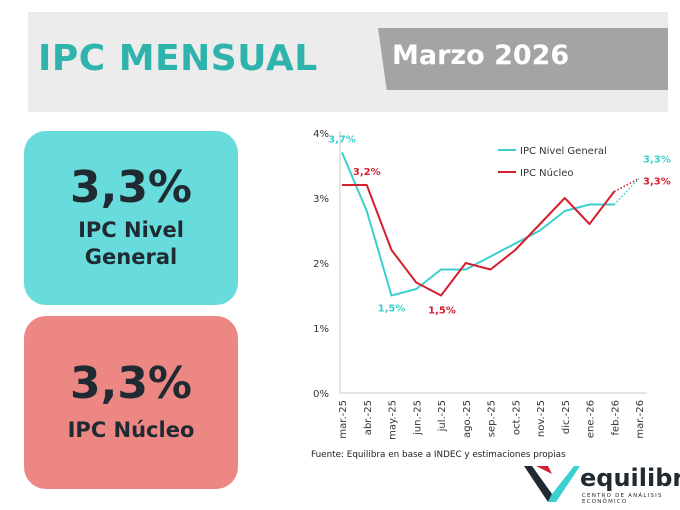 The width and height of the screenshot is (680, 510). What do you see at coordinates (563, 151) in the screenshot?
I see `legend-label: IPC Nivel General` at bounding box center [563, 151].